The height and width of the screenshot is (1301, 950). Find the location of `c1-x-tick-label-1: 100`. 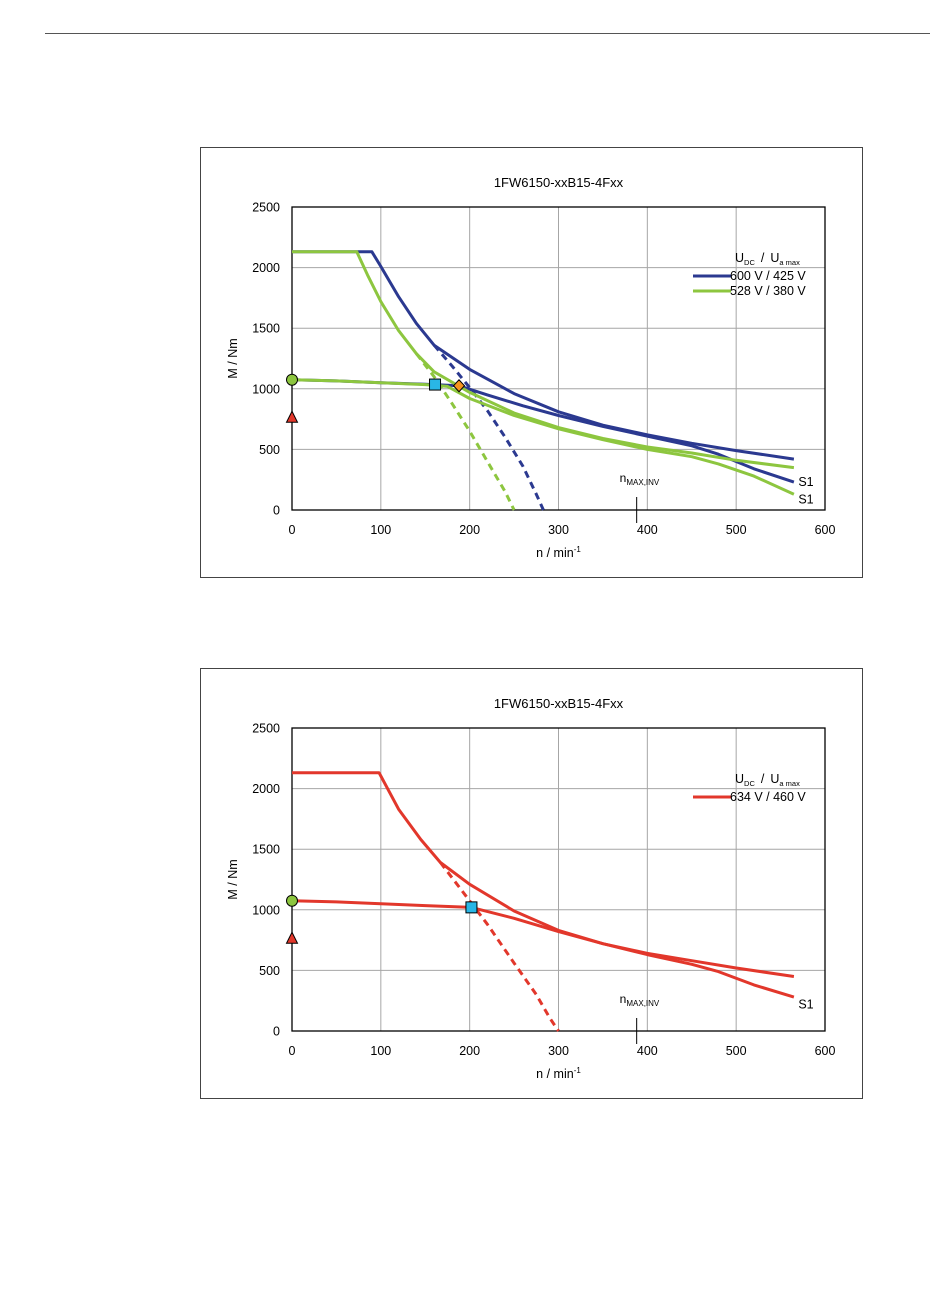

c1-x-tick-label-1: 100 is located at coordinates (380, 530).